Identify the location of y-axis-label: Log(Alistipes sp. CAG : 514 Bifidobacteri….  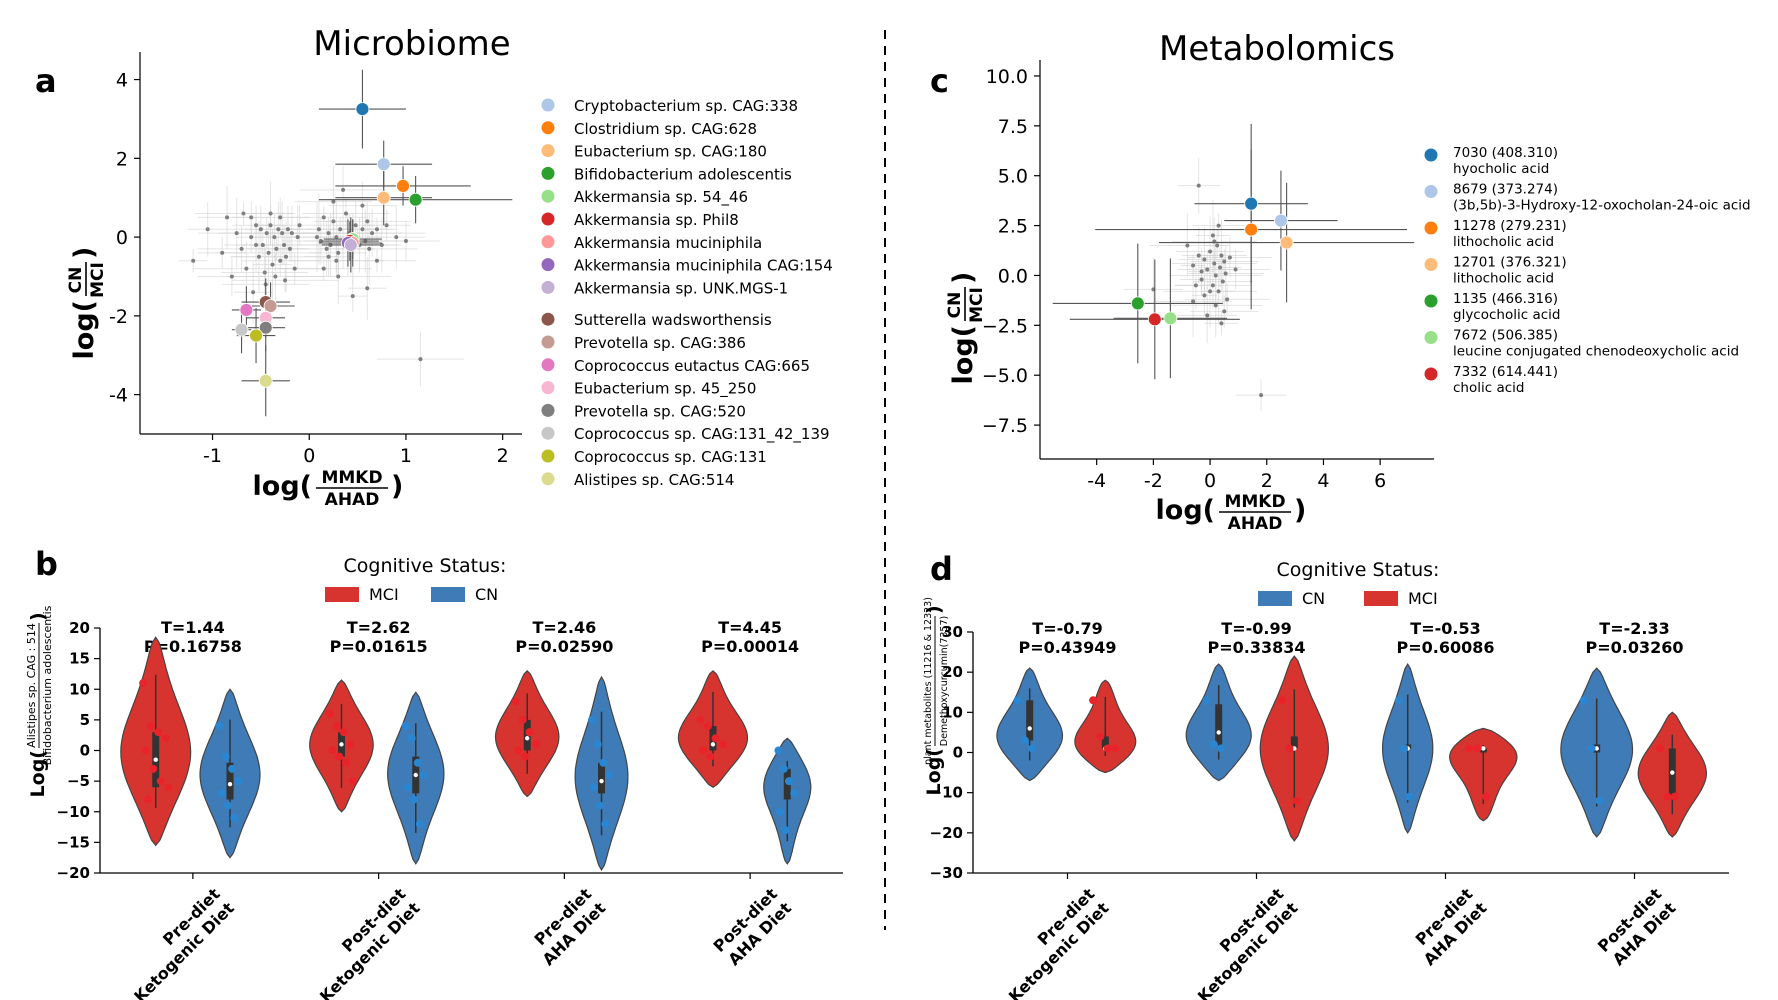
(39, 701).